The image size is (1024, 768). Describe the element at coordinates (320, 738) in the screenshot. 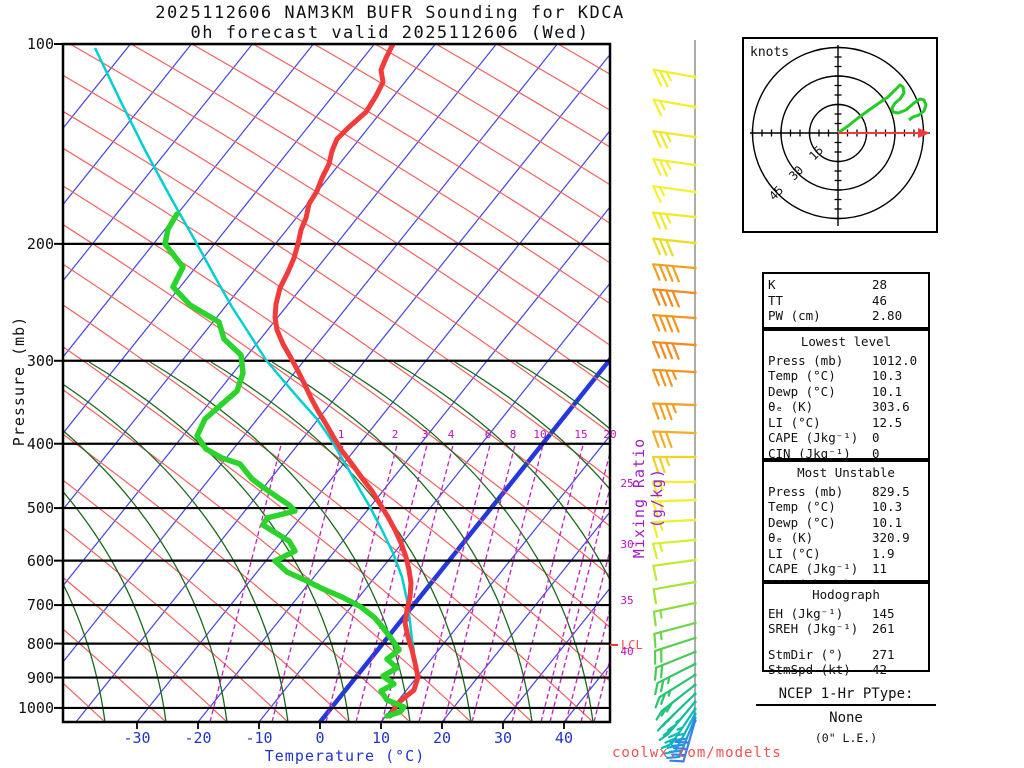

I see `temperature-tick-label: 0` at that location.